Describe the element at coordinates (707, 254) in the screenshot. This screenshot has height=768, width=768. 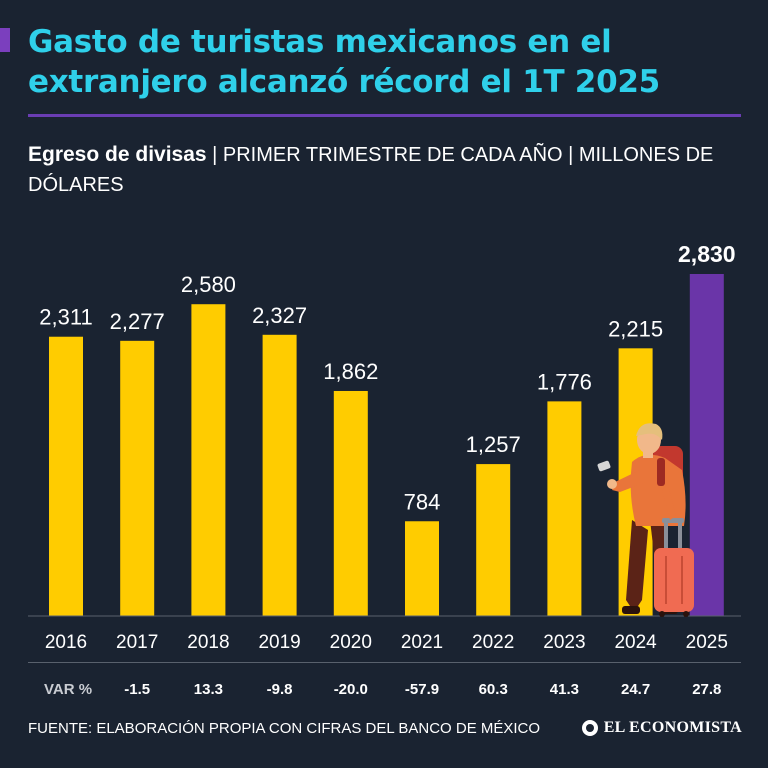
I see `value-label-2025: 2,830` at that location.